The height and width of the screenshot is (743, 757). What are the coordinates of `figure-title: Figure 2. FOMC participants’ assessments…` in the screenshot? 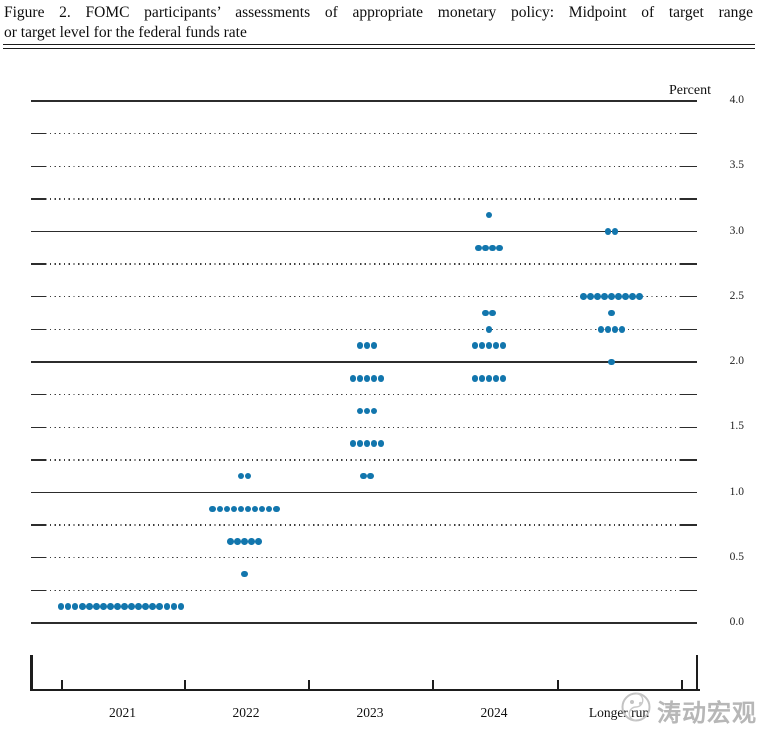 It's located at (378, 23).